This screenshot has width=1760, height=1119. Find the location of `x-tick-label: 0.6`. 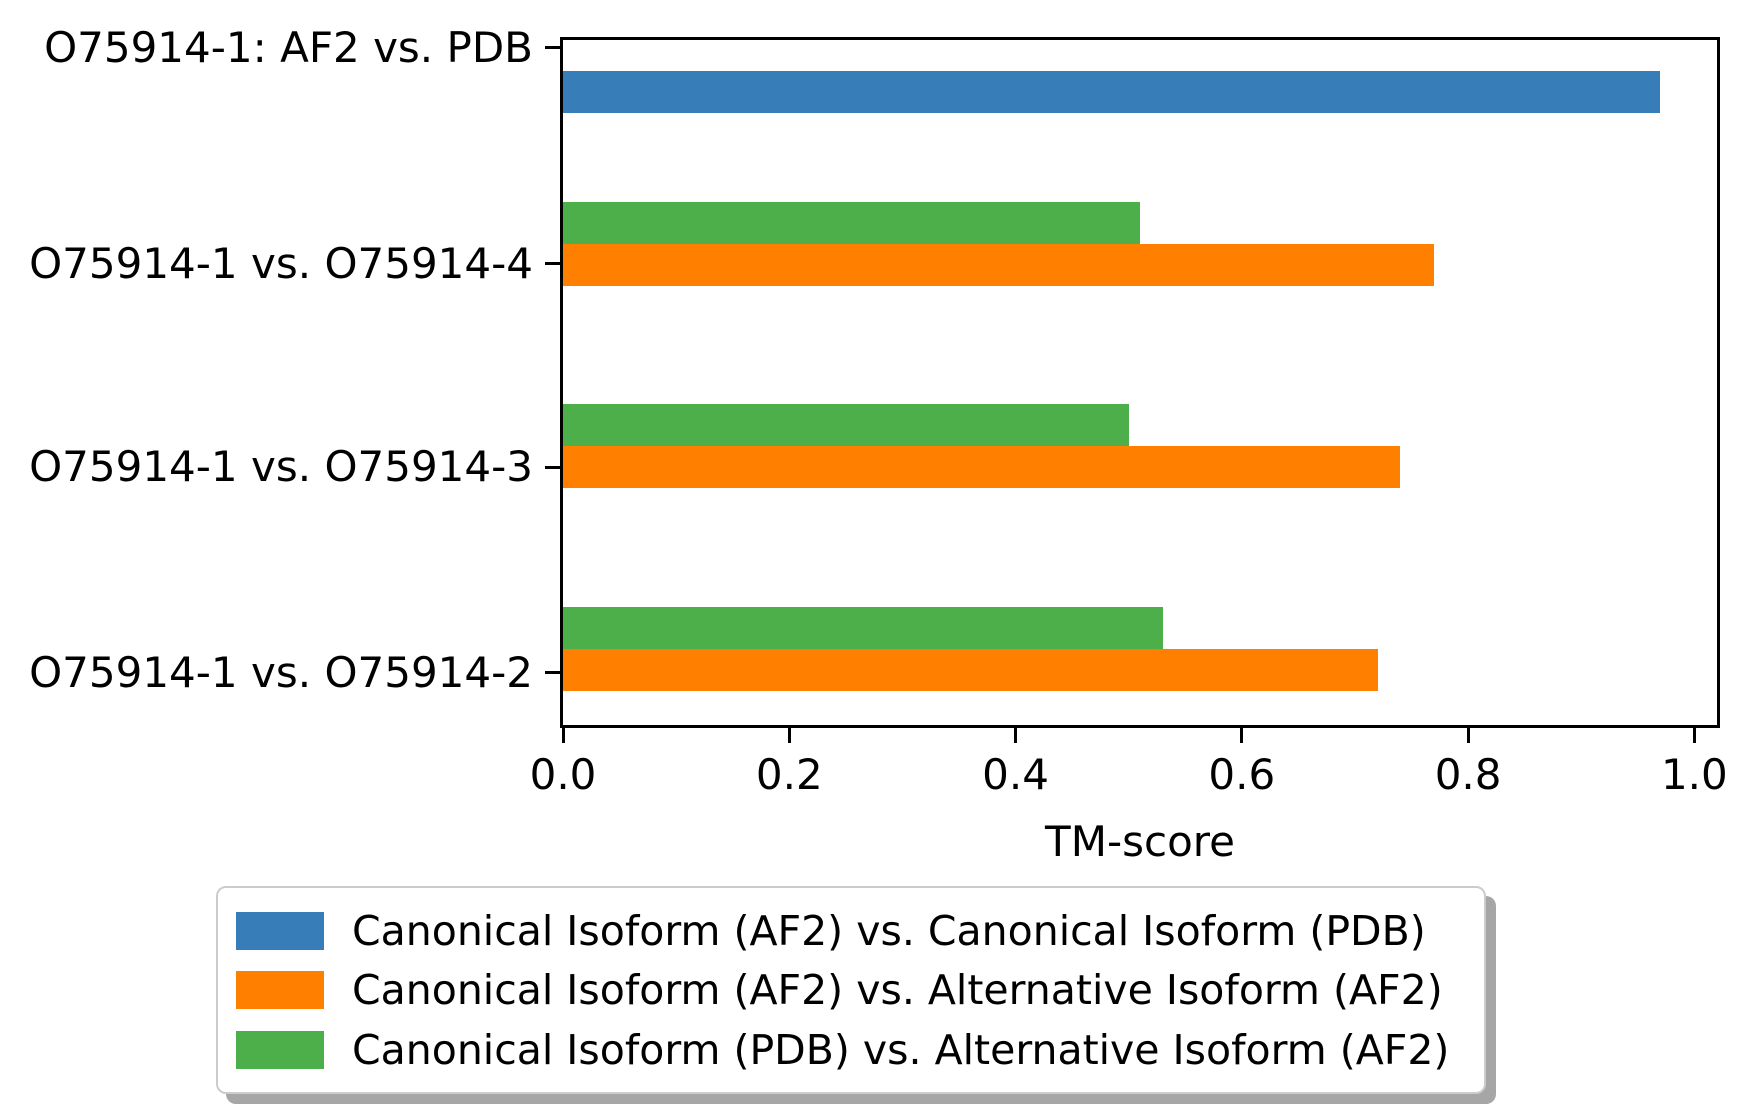

x-tick-label: 0.6 is located at coordinates (1242, 774).